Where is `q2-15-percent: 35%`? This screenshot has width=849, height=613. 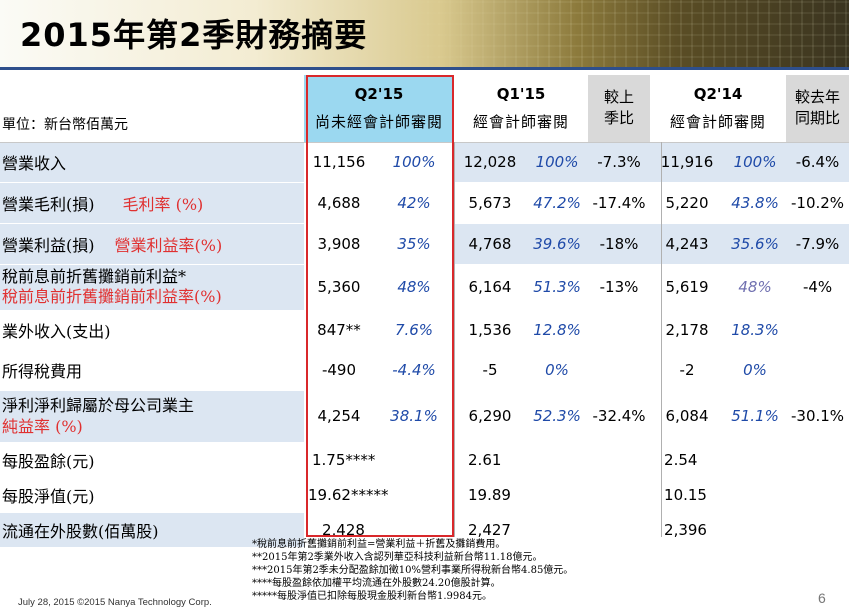
q2-15-percent: 35% is located at coordinates (414, 244).